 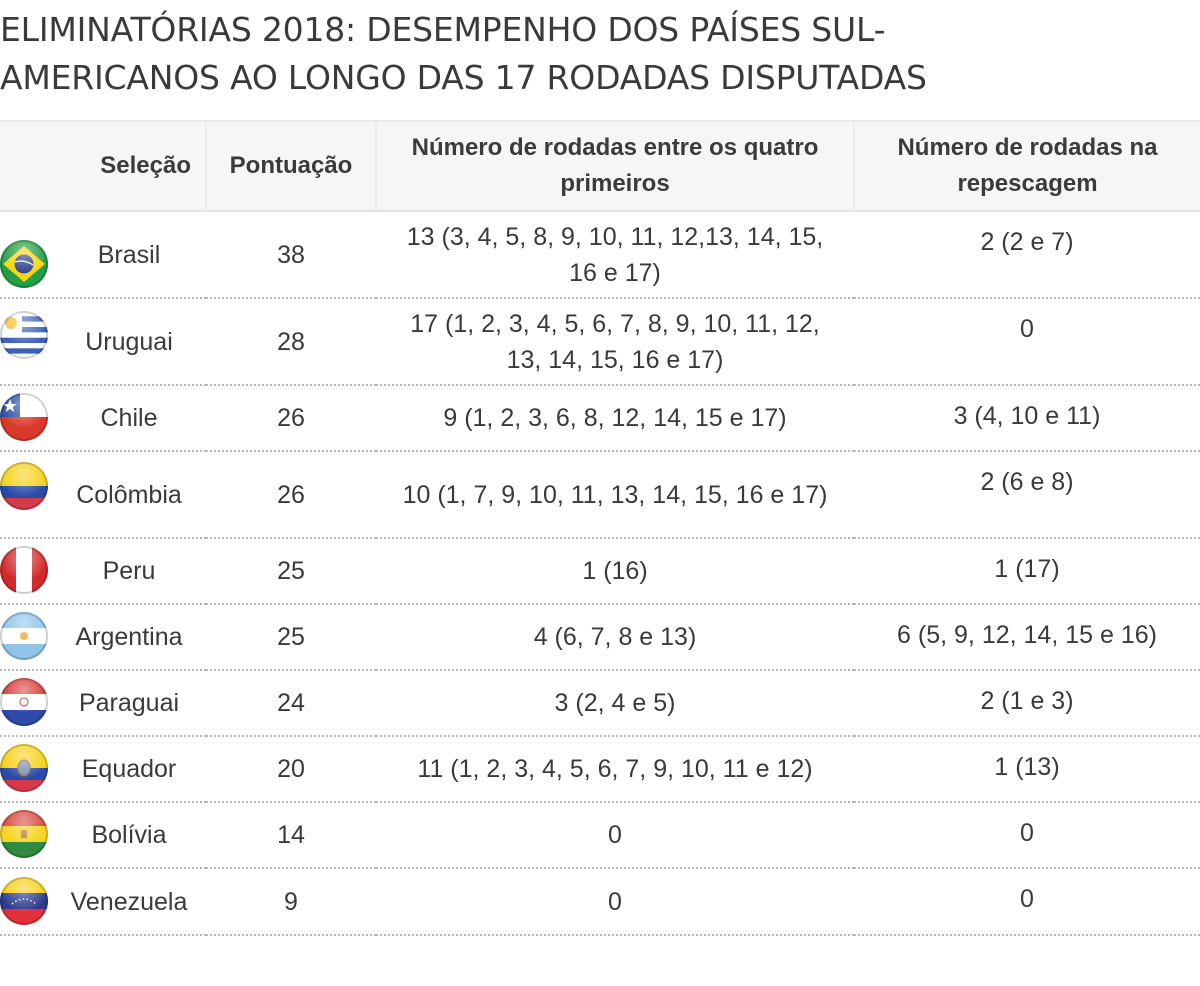 What do you see at coordinates (24, 834) in the screenshot?
I see `bolivia-flag-icon` at bounding box center [24, 834].